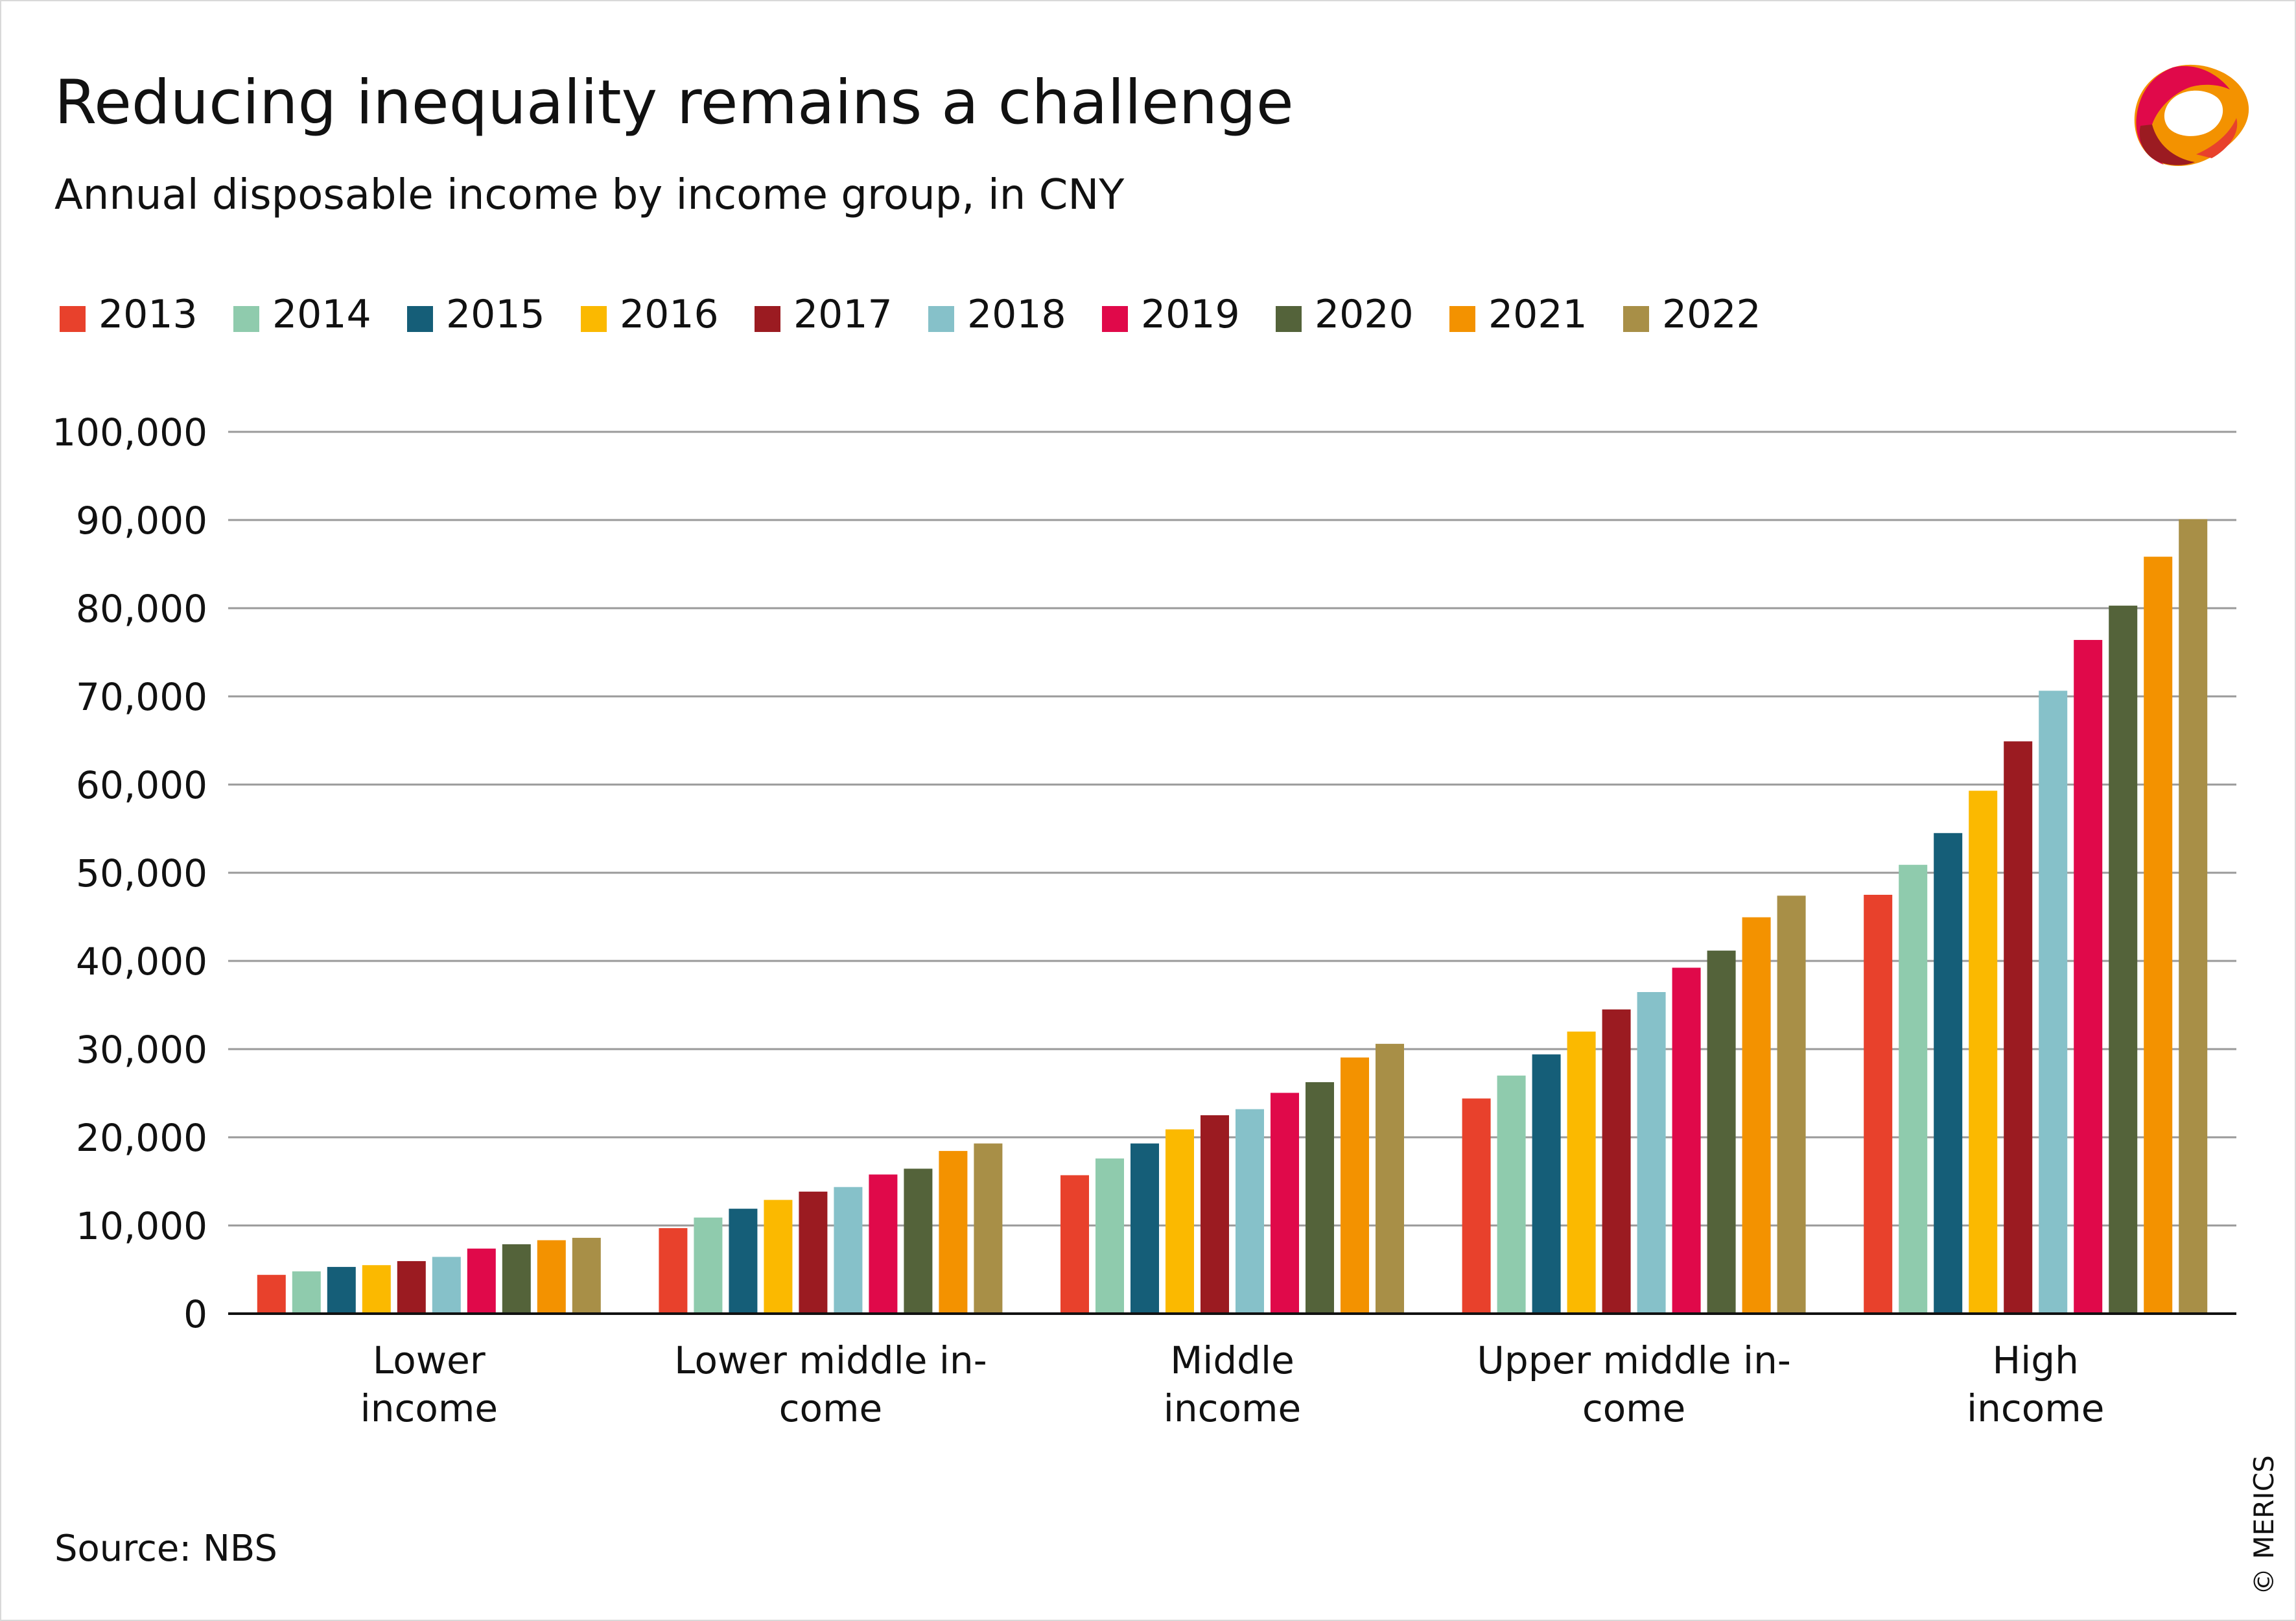  I want to click on legend-label: 2020, so click(1365, 314).